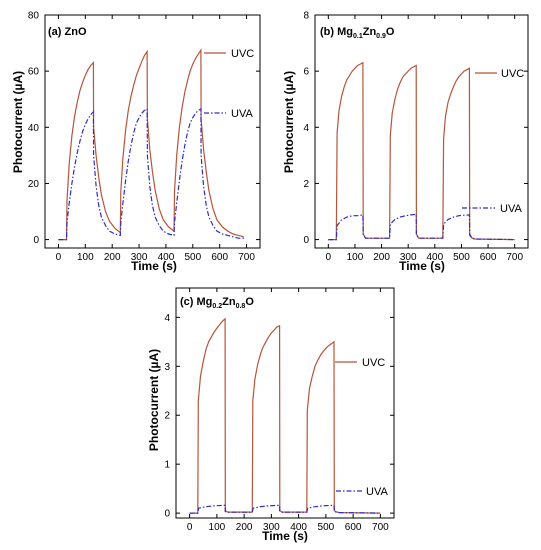  Describe the element at coordinates (34, 16) in the screenshot. I see `y-tick-label: 80` at that location.